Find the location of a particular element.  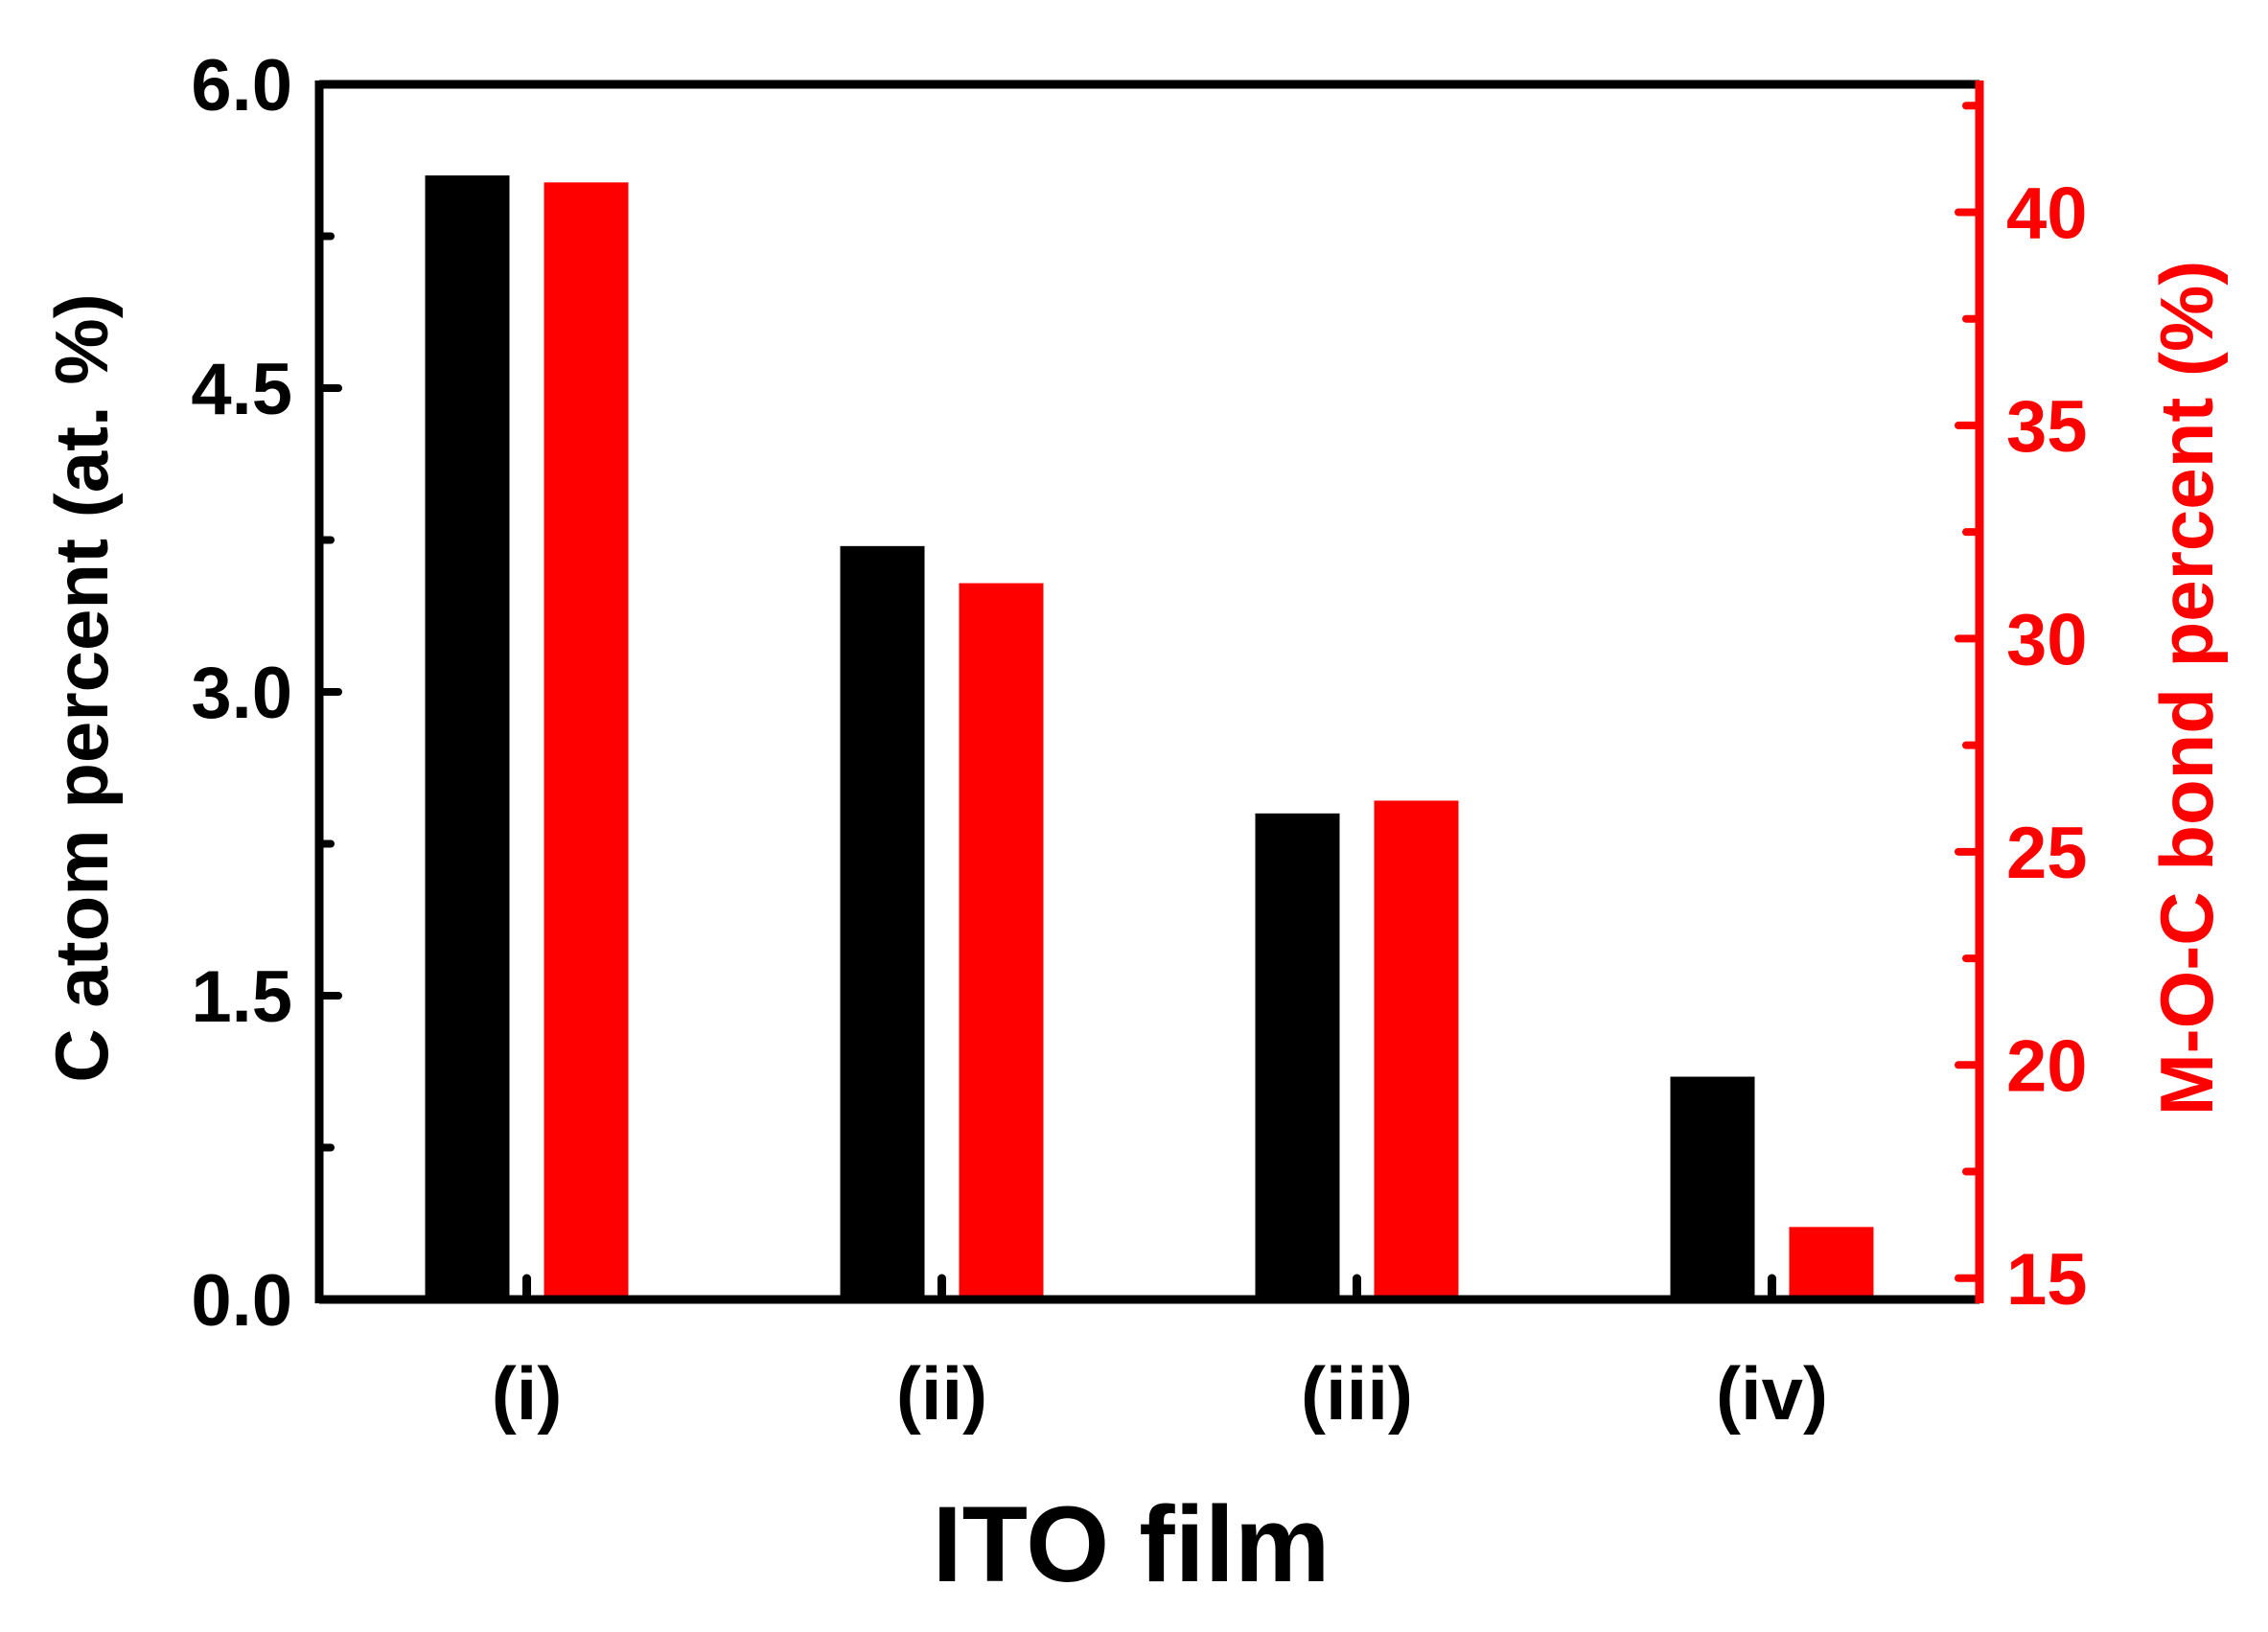

y-tick-label: 1.5 is located at coordinates (241, 997).